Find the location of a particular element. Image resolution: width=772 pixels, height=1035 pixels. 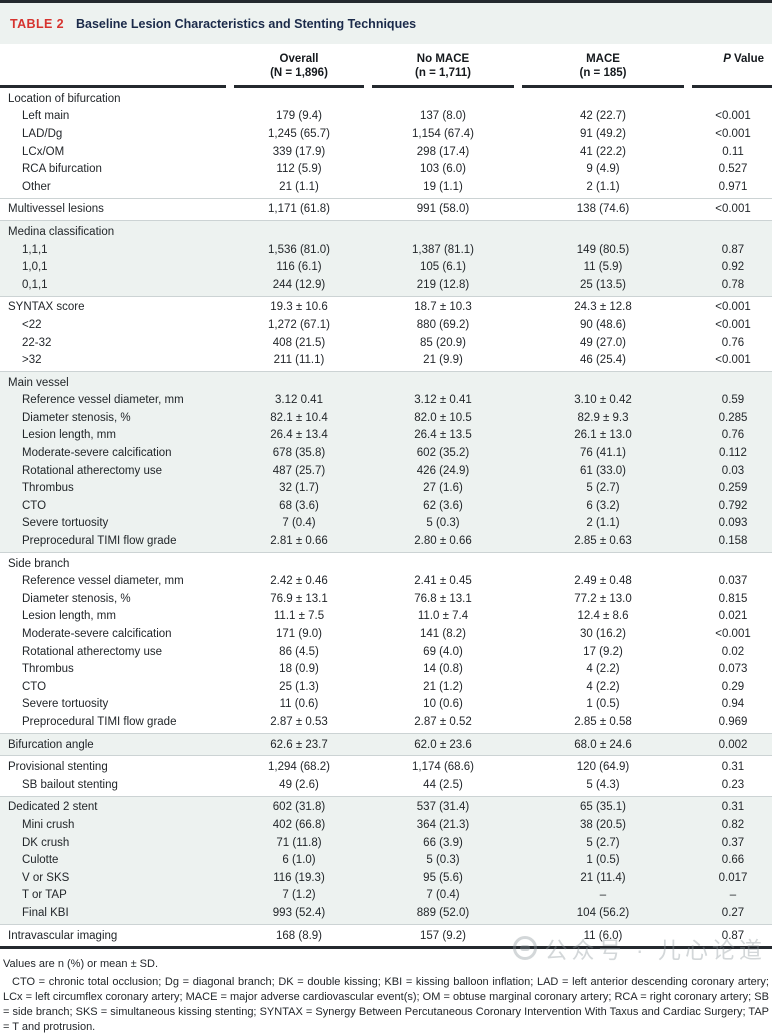

row-label: Medina classification is located at coordinates (61, 231).